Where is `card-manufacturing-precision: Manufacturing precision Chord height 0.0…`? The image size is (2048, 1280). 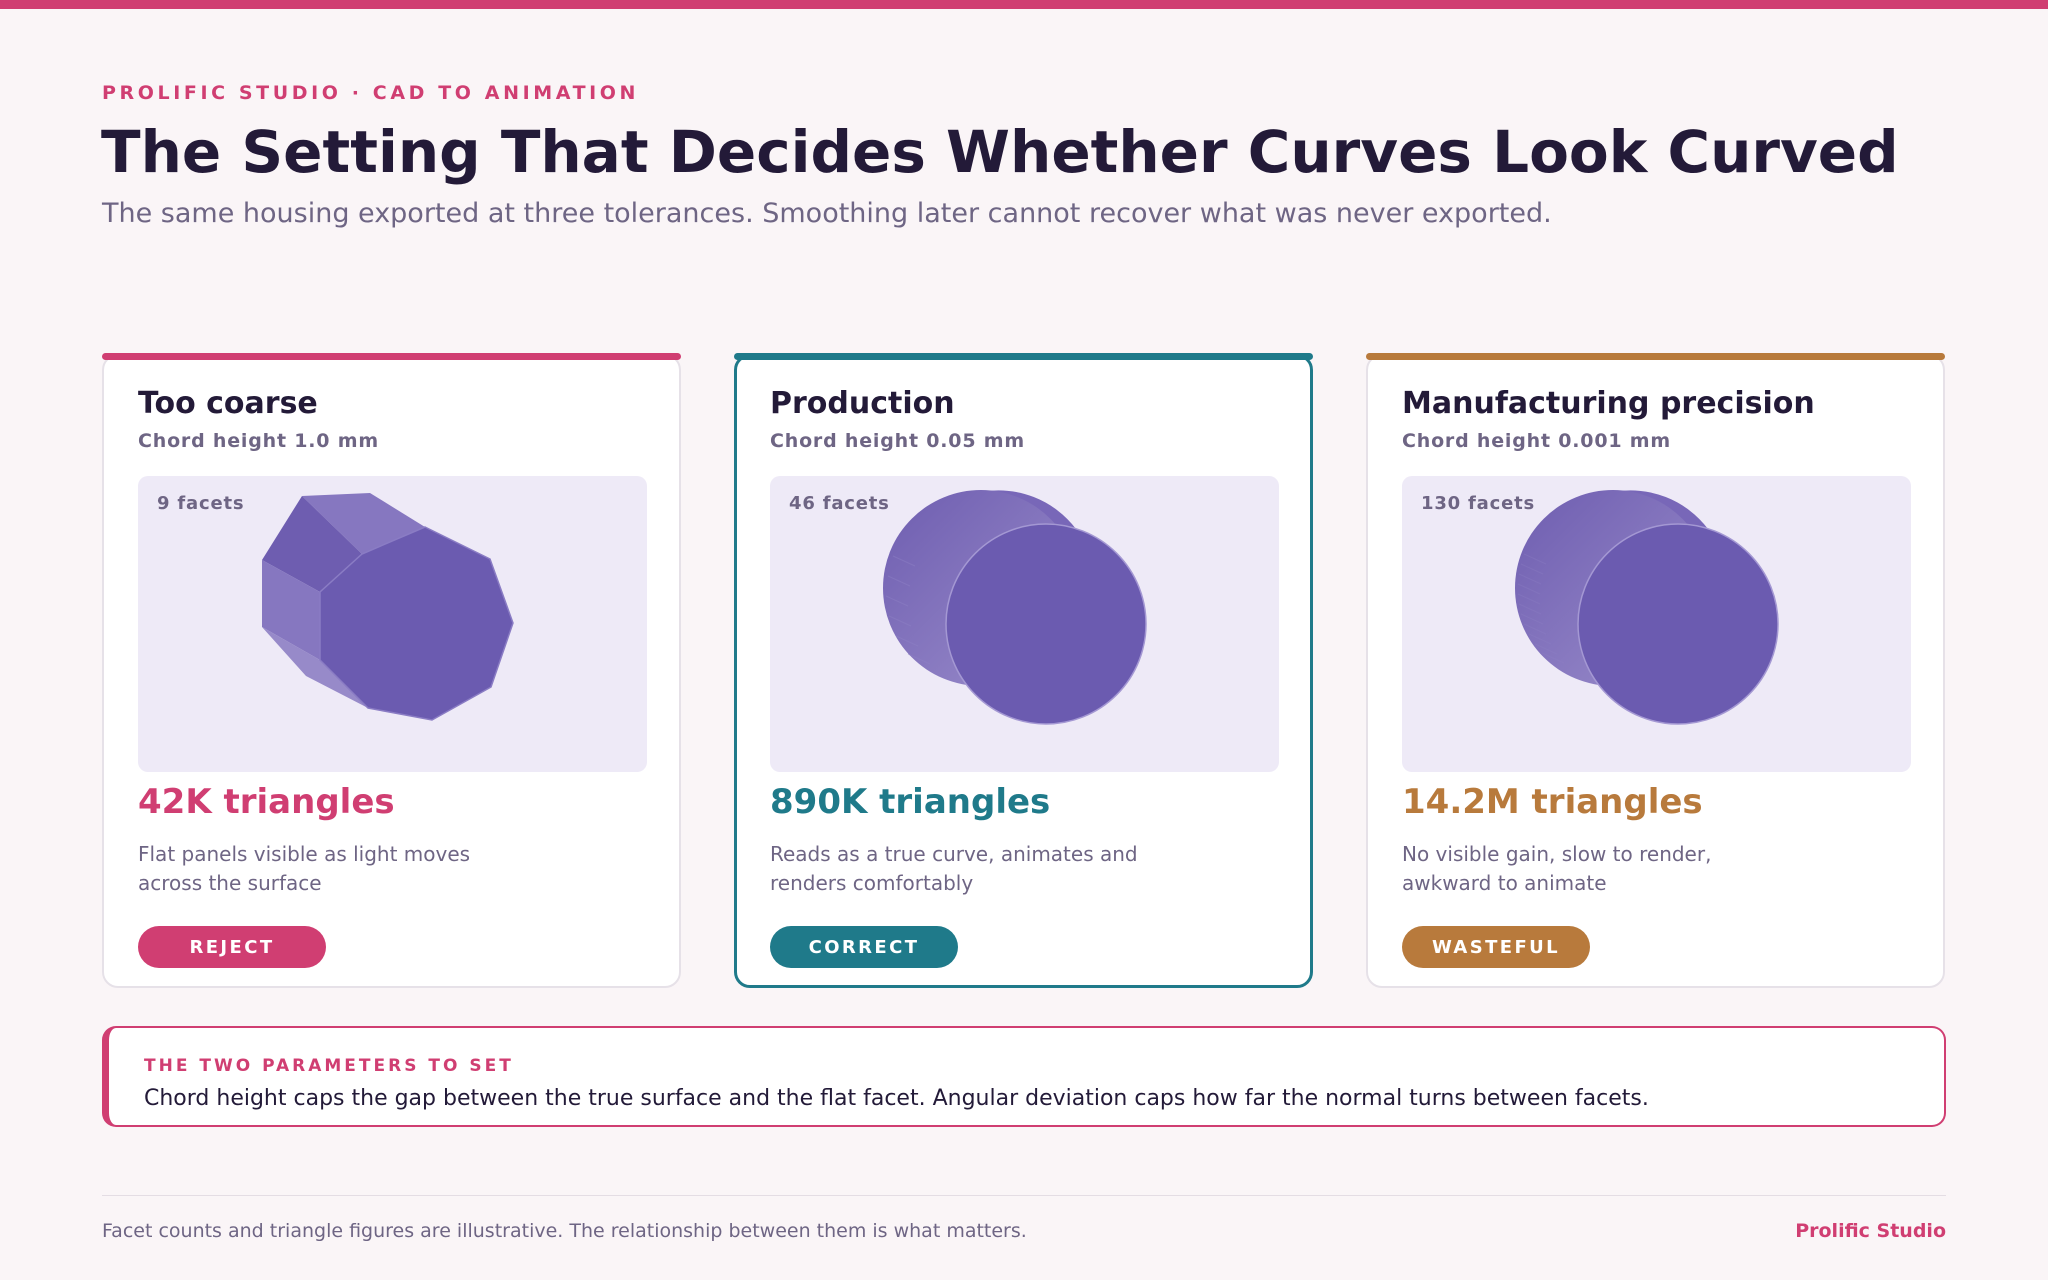
card-manufacturing-precision: Manufacturing precision Chord height 0.0… is located at coordinates (1655, 670).